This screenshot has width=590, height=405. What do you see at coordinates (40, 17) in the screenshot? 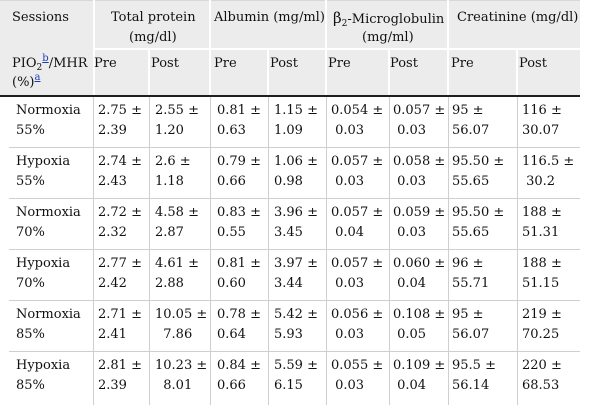
I see `header-sessions: Sessions` at bounding box center [40, 17].